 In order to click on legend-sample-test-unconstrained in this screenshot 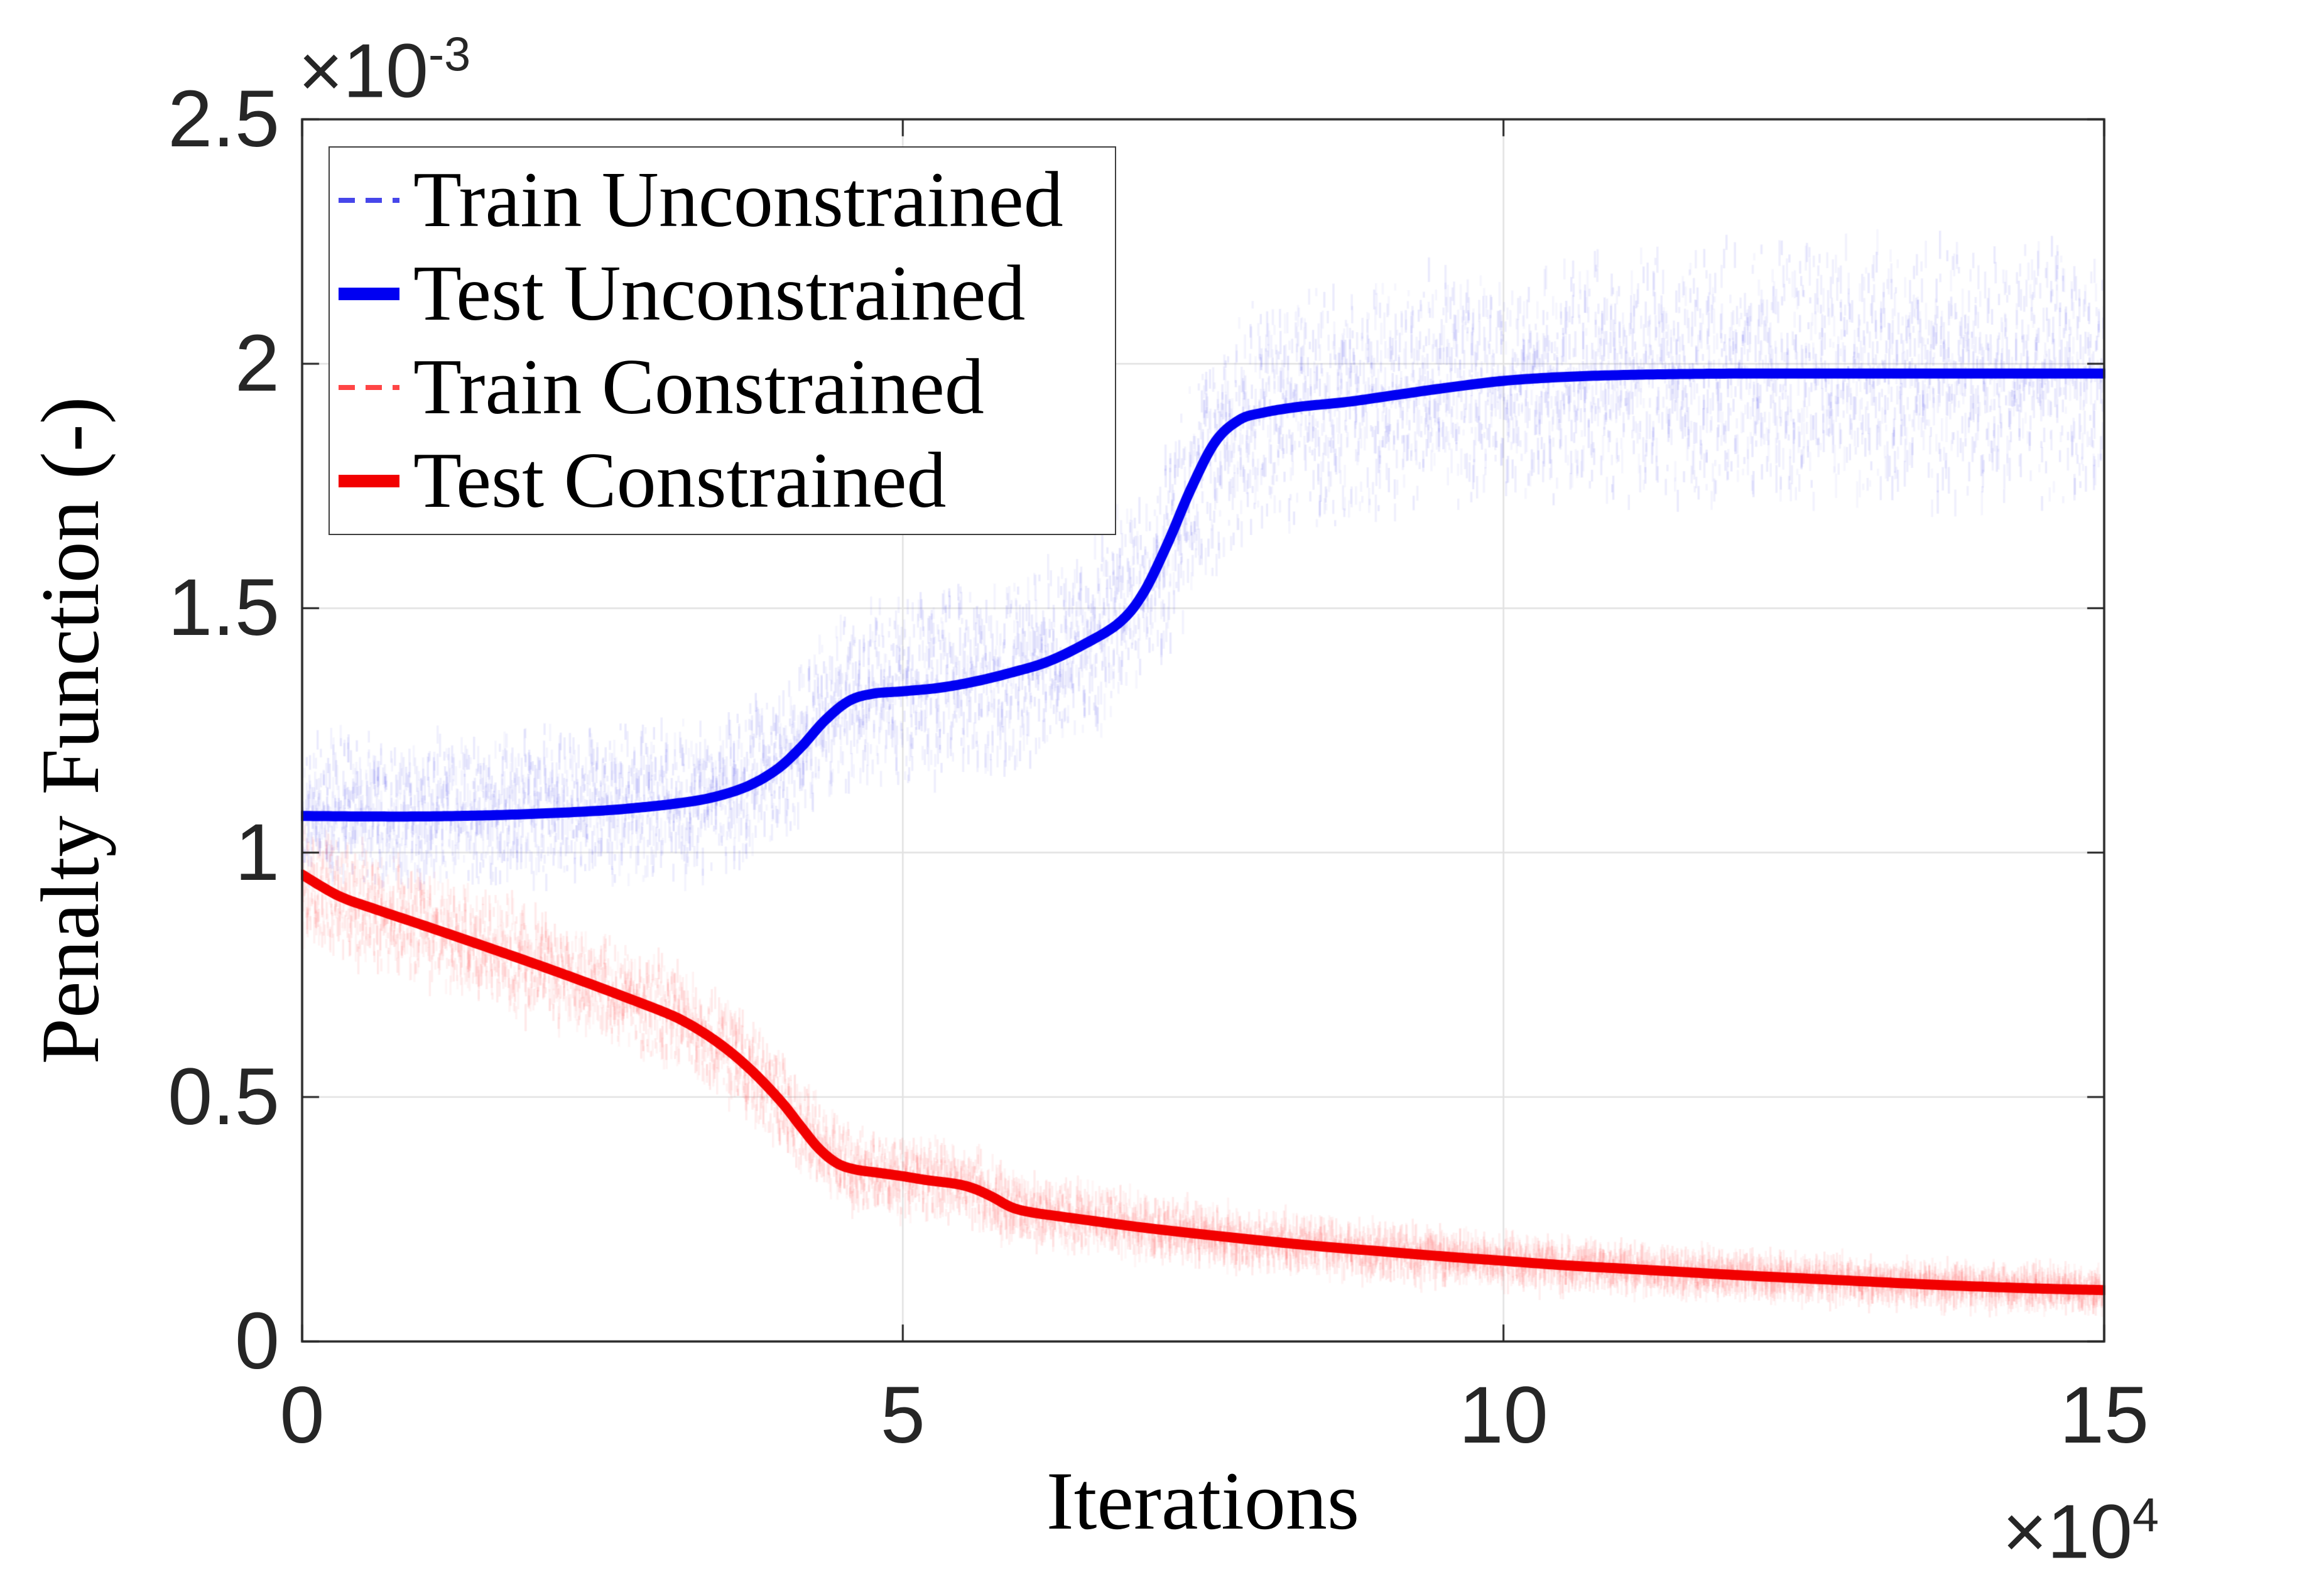, I will do `click(369, 294)`.